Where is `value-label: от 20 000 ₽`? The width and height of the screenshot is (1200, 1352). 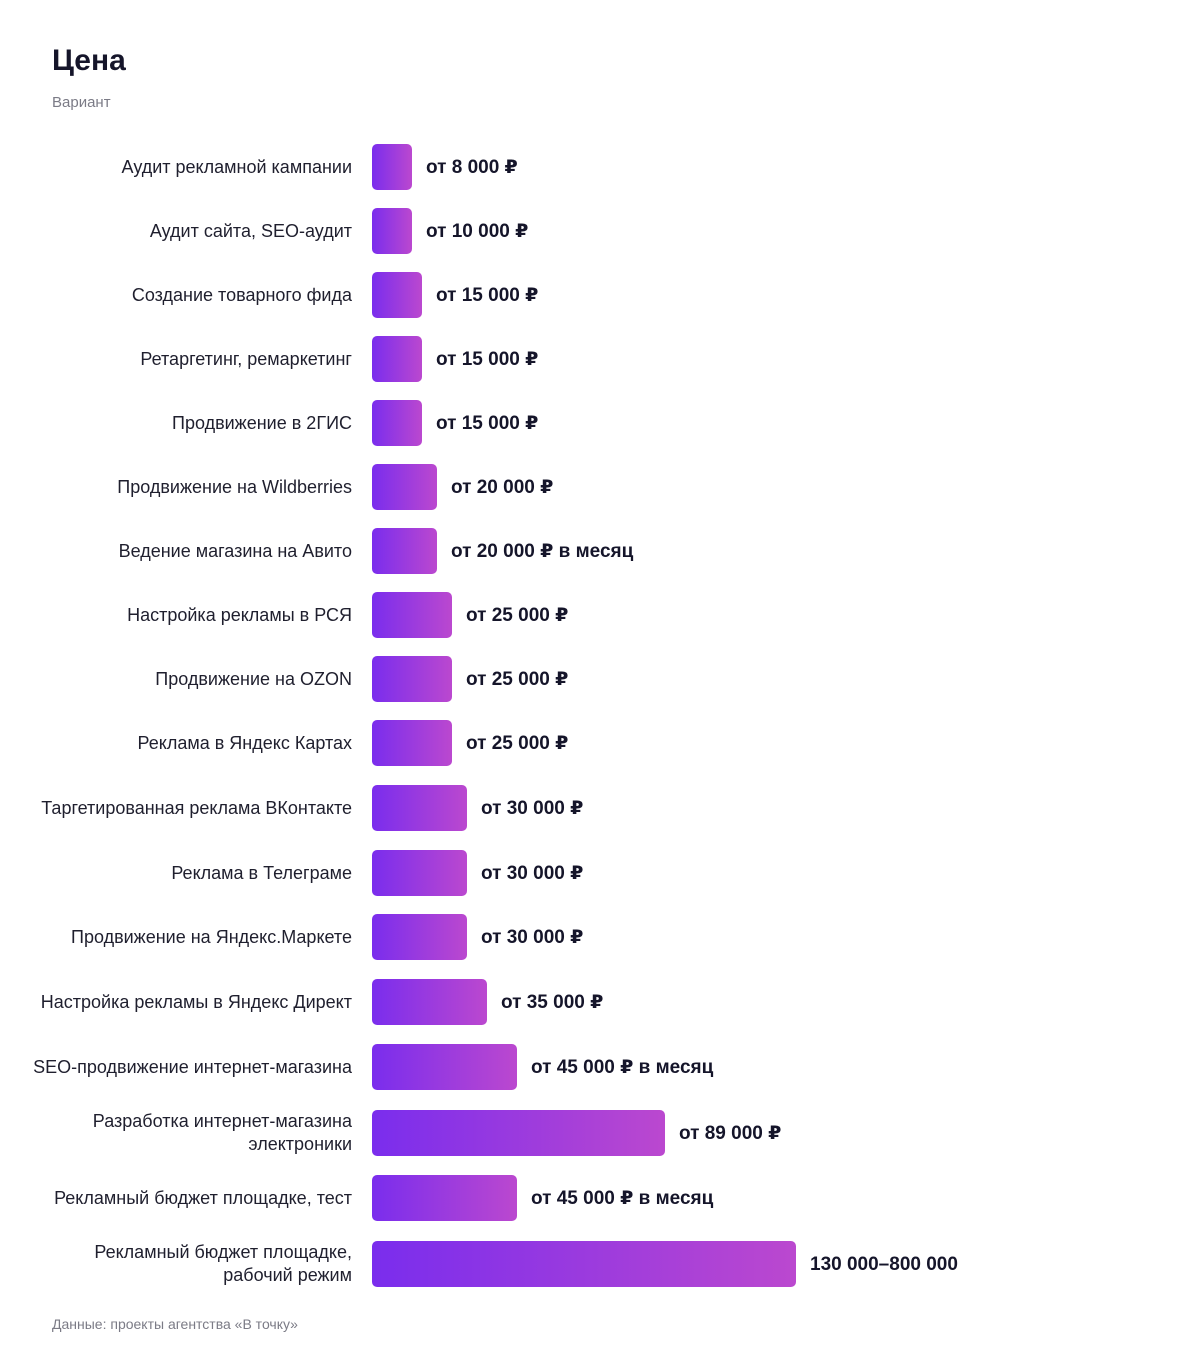 value-label: от 20 000 ₽ is located at coordinates (502, 487).